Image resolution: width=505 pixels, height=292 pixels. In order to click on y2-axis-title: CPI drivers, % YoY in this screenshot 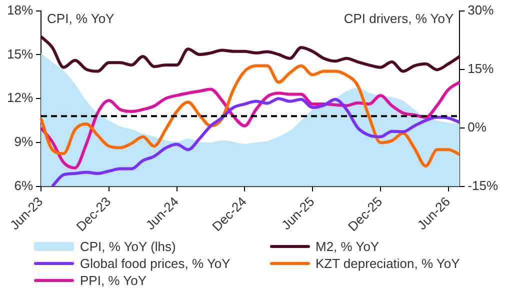, I will do `click(399, 18)`.